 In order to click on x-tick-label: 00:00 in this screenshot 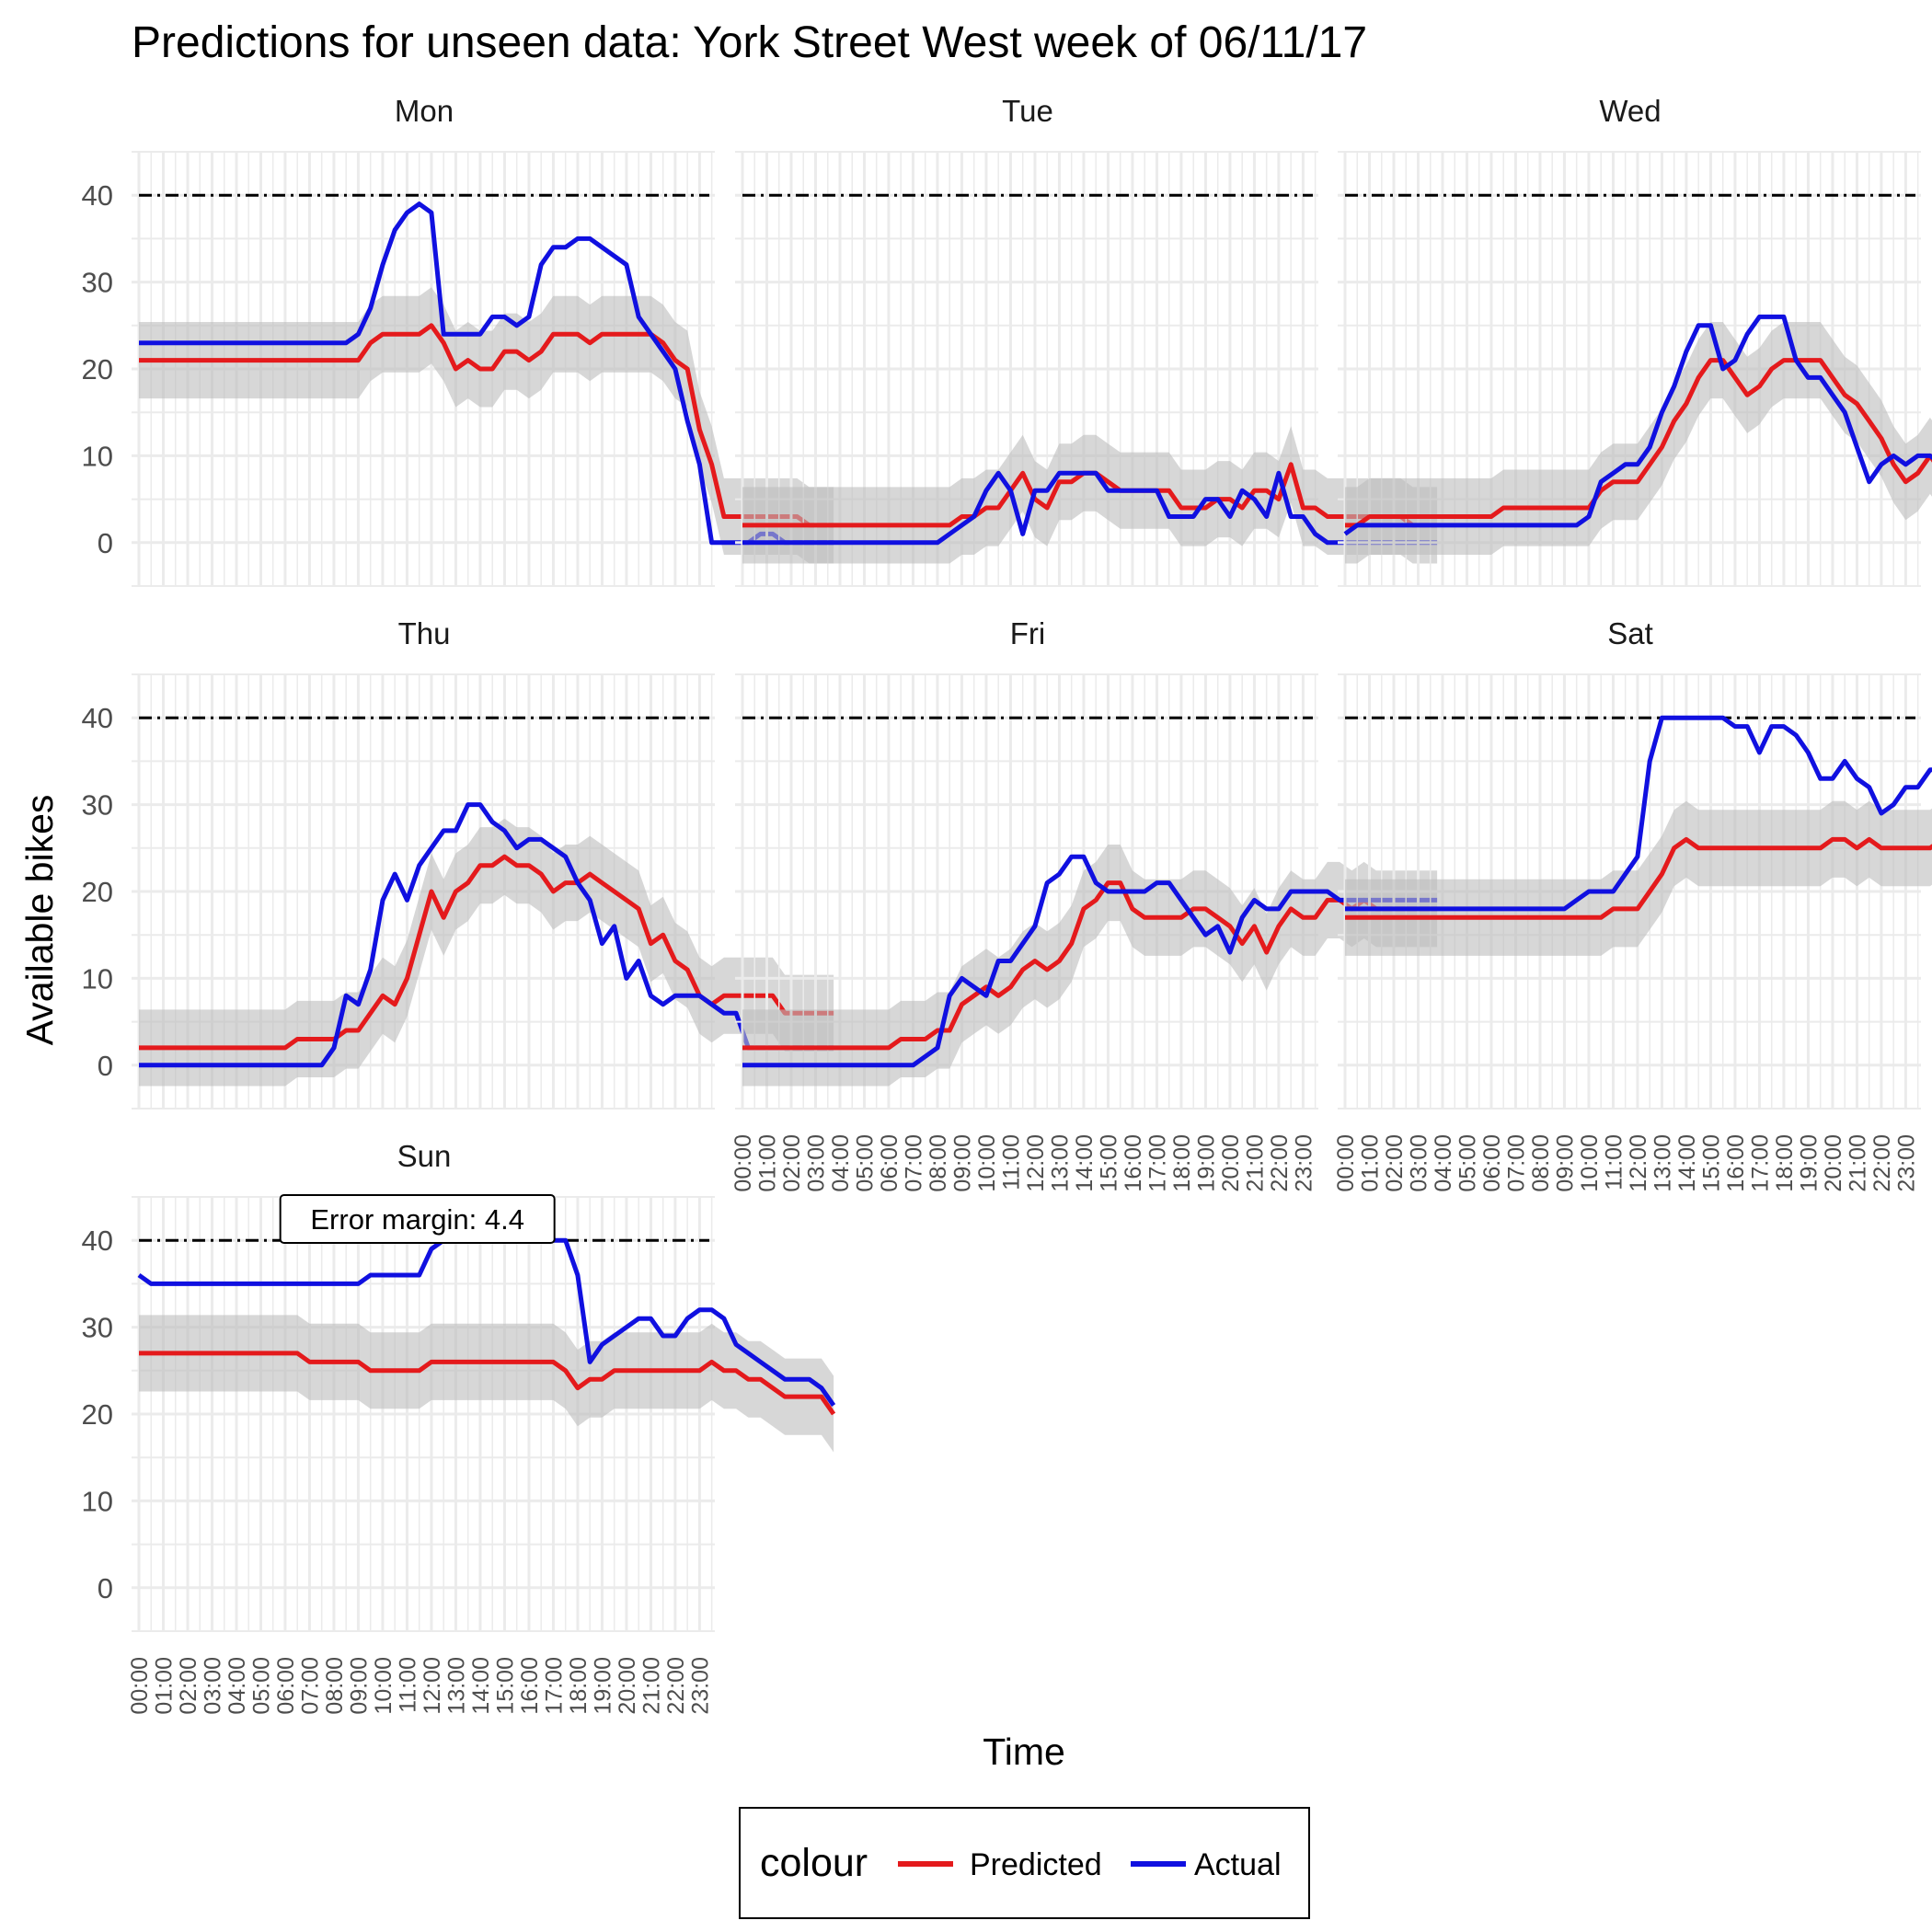, I will do `click(743, 1163)`.